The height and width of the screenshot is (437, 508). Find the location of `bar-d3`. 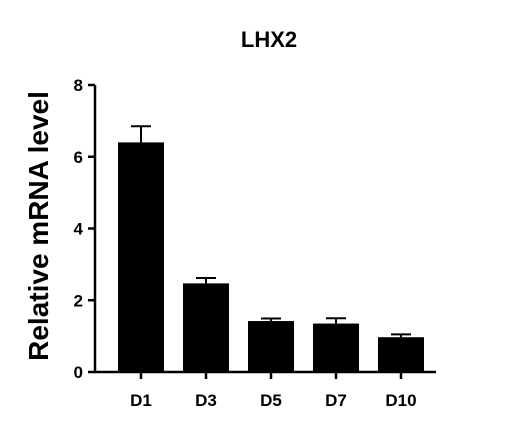

bar-d3 is located at coordinates (206, 327).